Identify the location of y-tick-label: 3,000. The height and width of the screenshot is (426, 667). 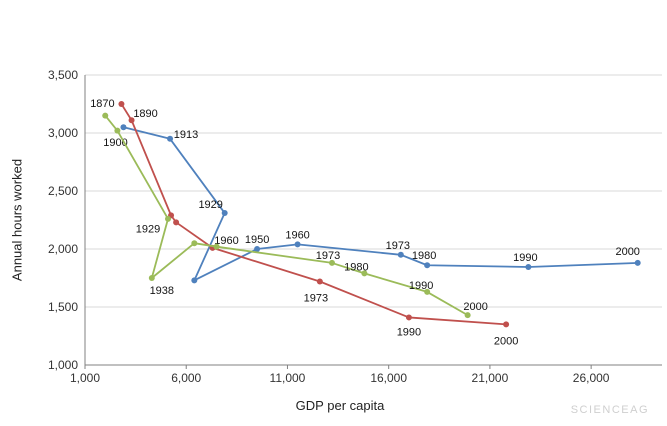
(63, 133).